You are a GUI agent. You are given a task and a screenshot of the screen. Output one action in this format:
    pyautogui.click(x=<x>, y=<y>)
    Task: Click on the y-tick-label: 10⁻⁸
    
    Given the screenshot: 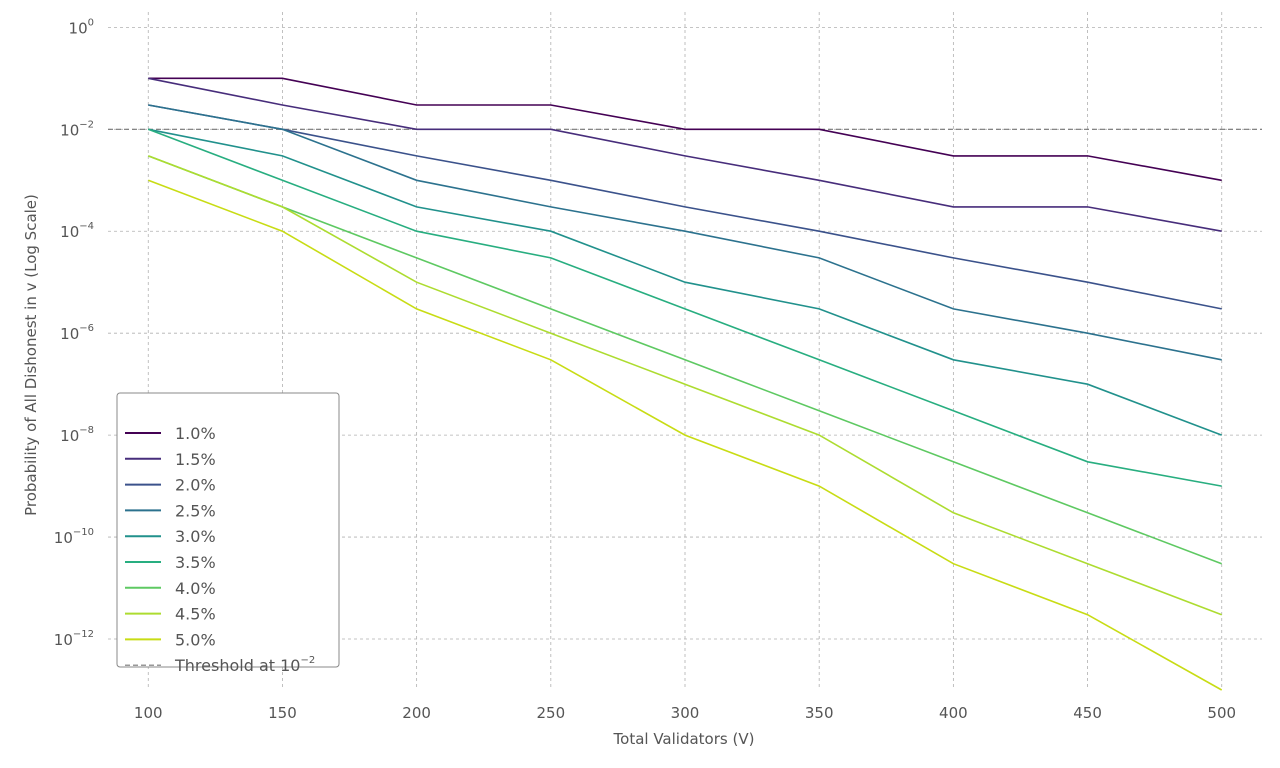 What is the action you would take?
    pyautogui.click(x=77, y=435)
    